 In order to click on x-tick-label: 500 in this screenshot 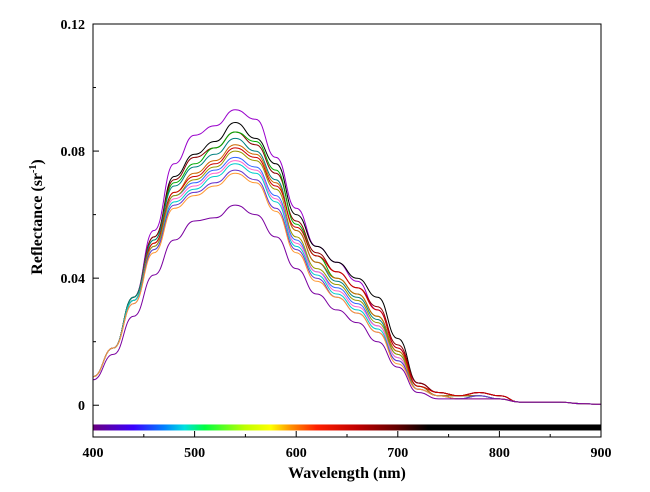, I will do `click(194, 453)`.